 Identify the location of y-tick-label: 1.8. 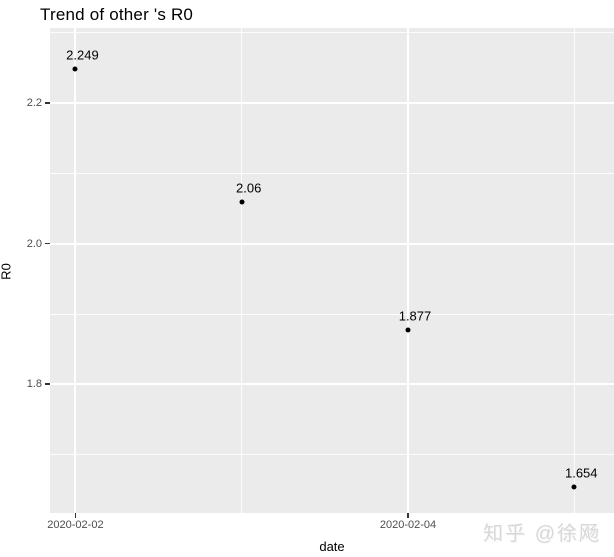
(34, 384).